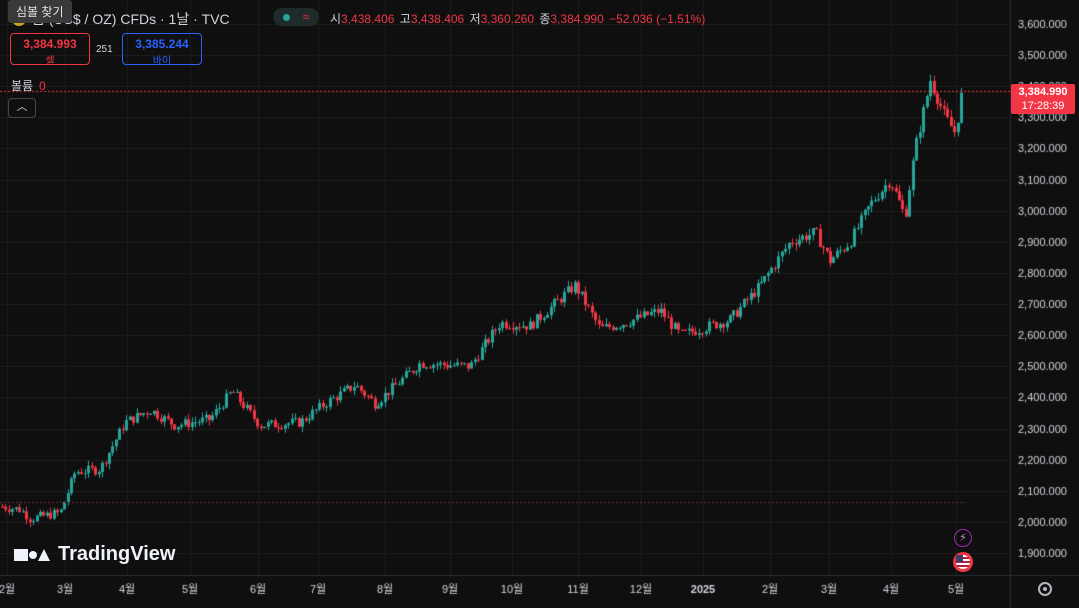  I want to click on symbol-search-tooltip: 심볼 찾기, so click(40, 11).